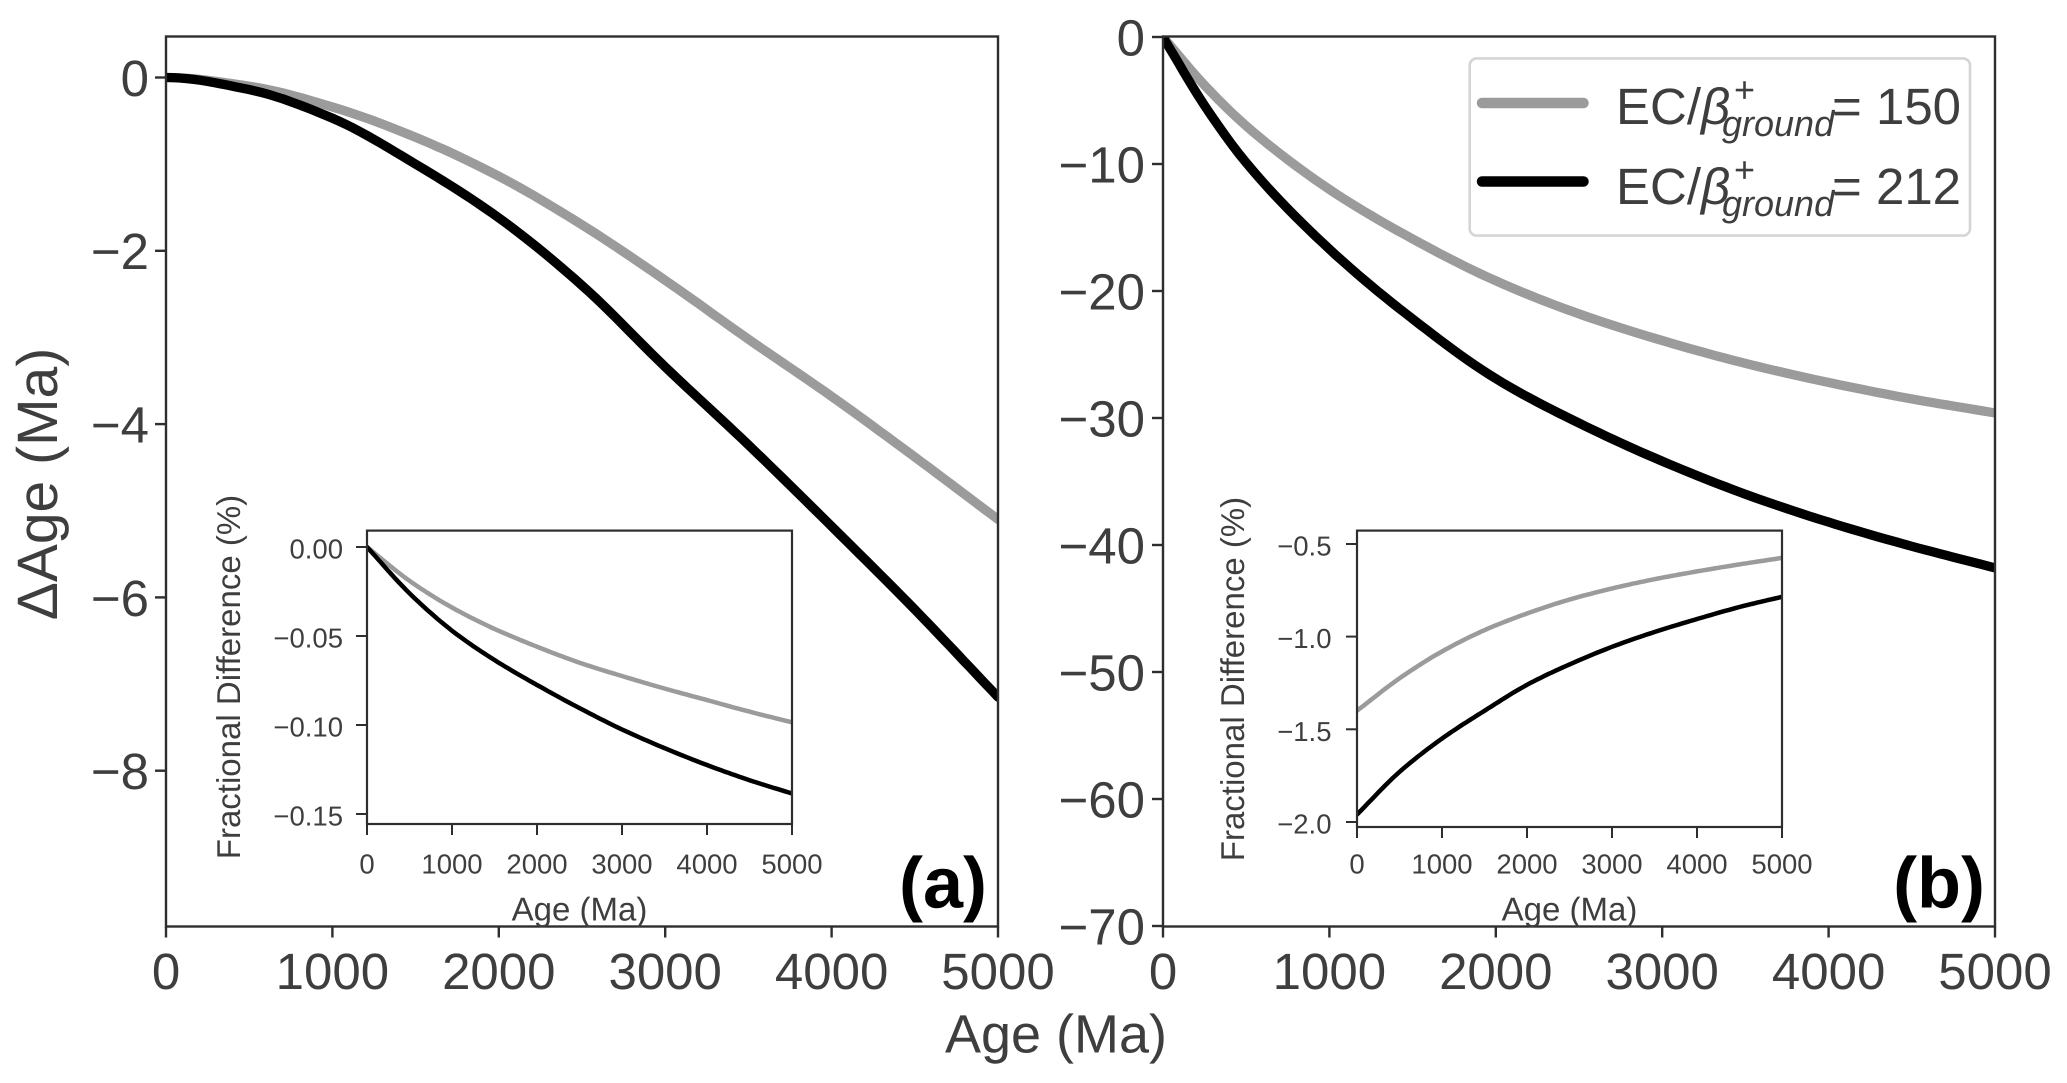 The width and height of the screenshot is (2067, 1083). I want to click on svg-text: −10, so click(1101, 164).